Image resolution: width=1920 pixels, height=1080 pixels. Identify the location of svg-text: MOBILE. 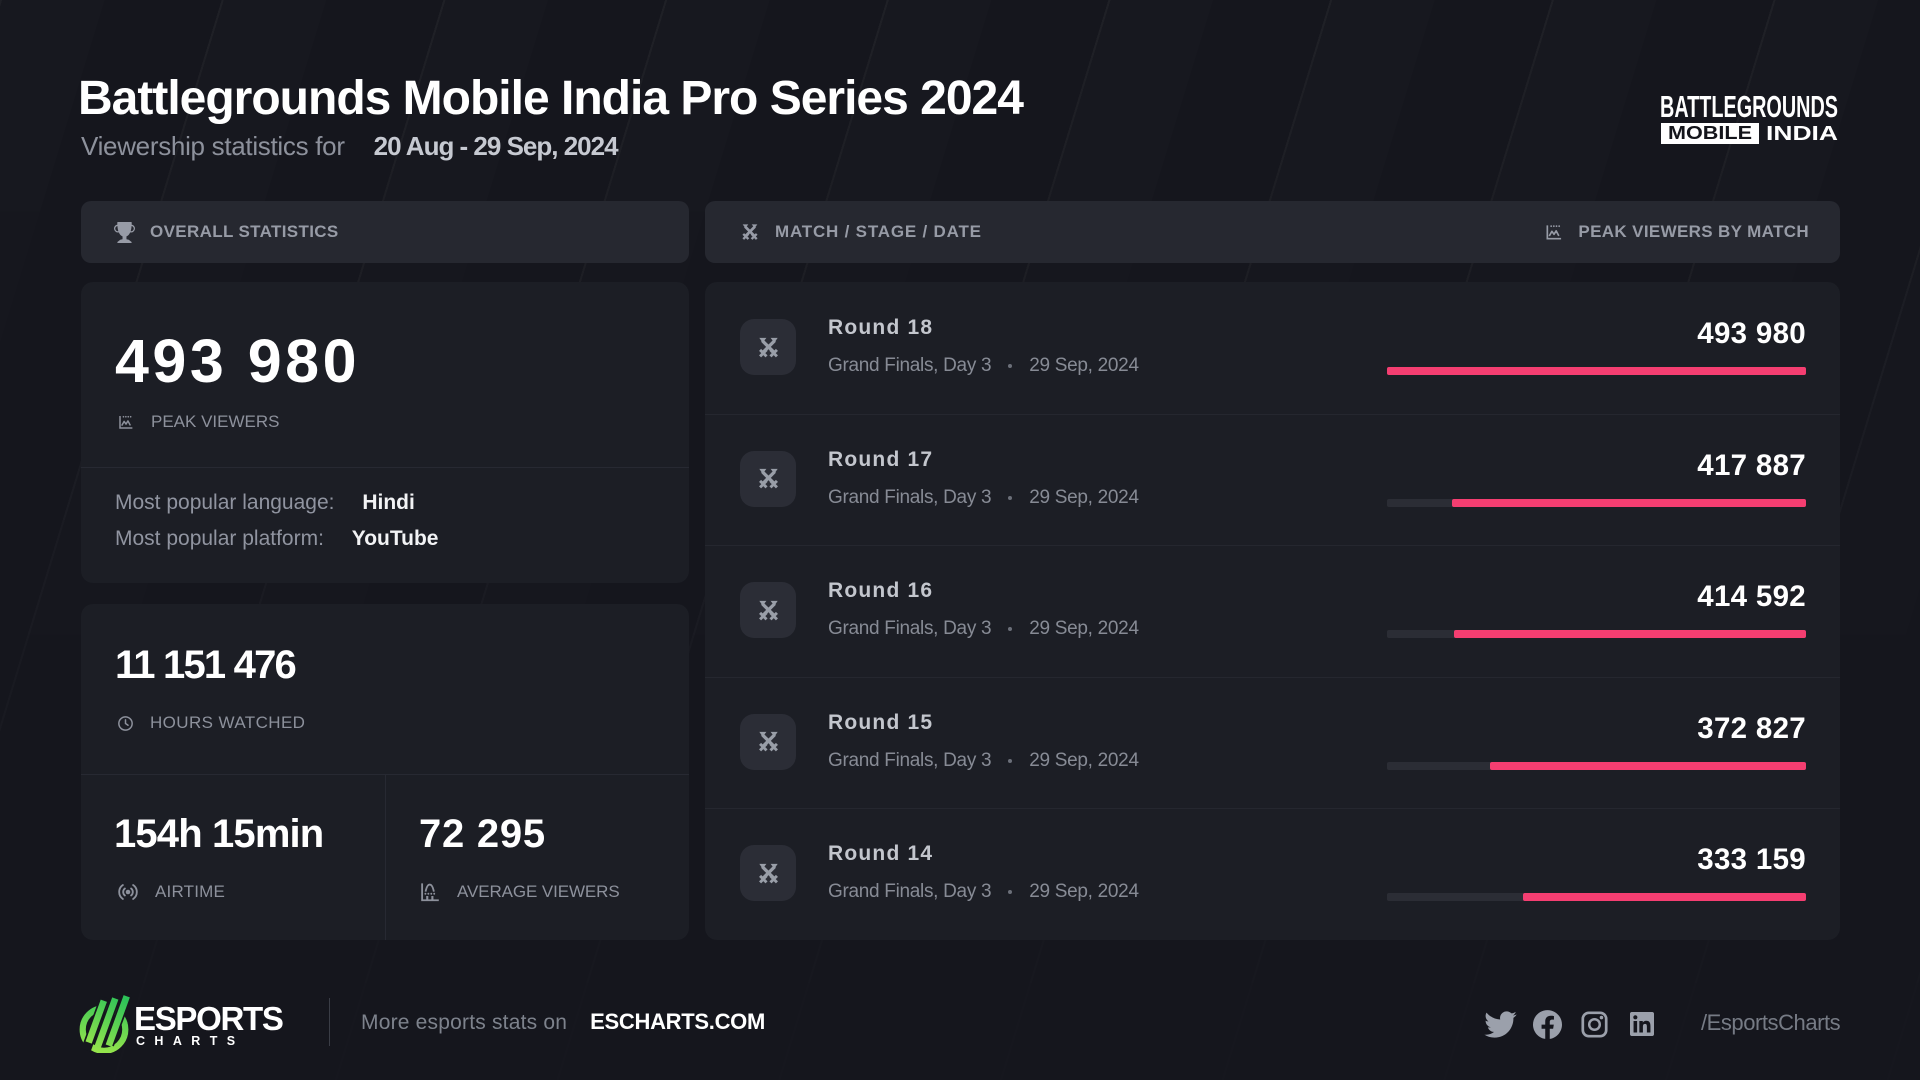
(1710, 132).